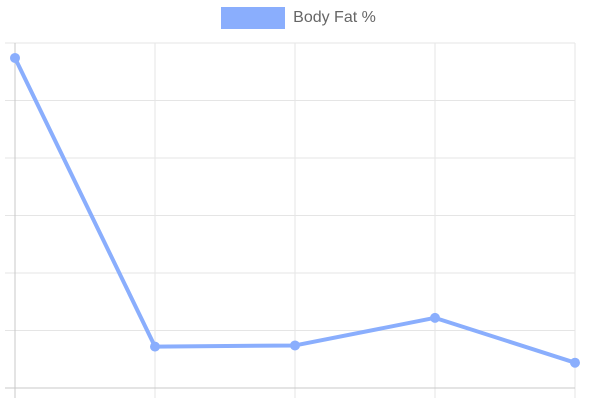 The height and width of the screenshot is (404, 597). I want to click on chart-legend: Body Fat %, so click(298, 18).